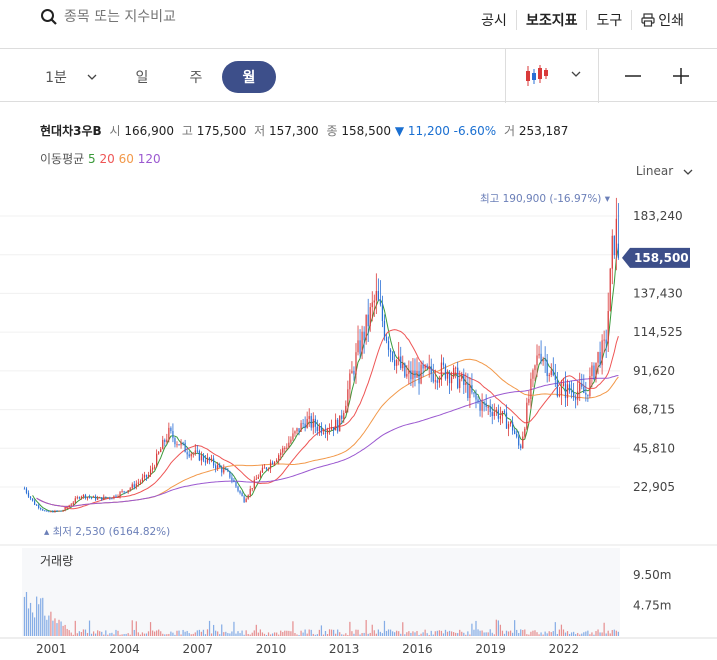  What do you see at coordinates (149, 159) in the screenshot?
I see `ma-120: 120` at bounding box center [149, 159].